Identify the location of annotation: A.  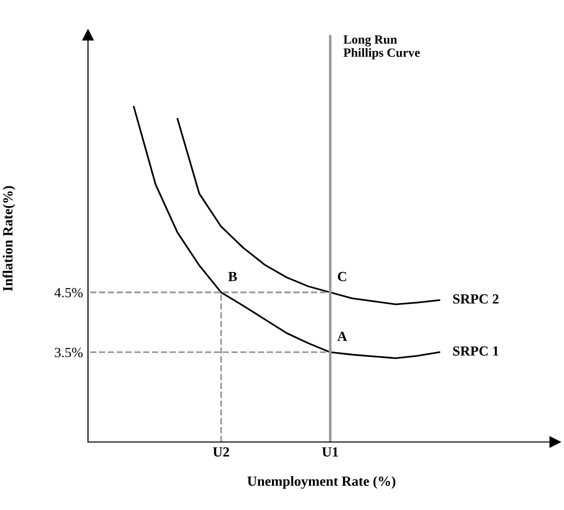
(342, 336).